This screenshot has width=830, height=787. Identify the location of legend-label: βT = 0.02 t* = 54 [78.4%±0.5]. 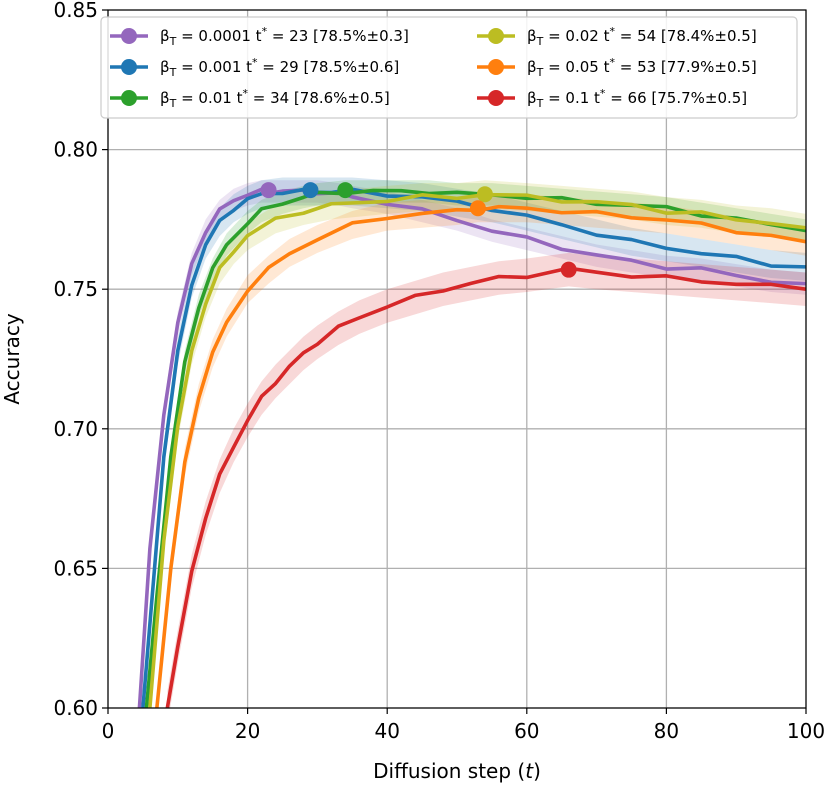
(642, 36).